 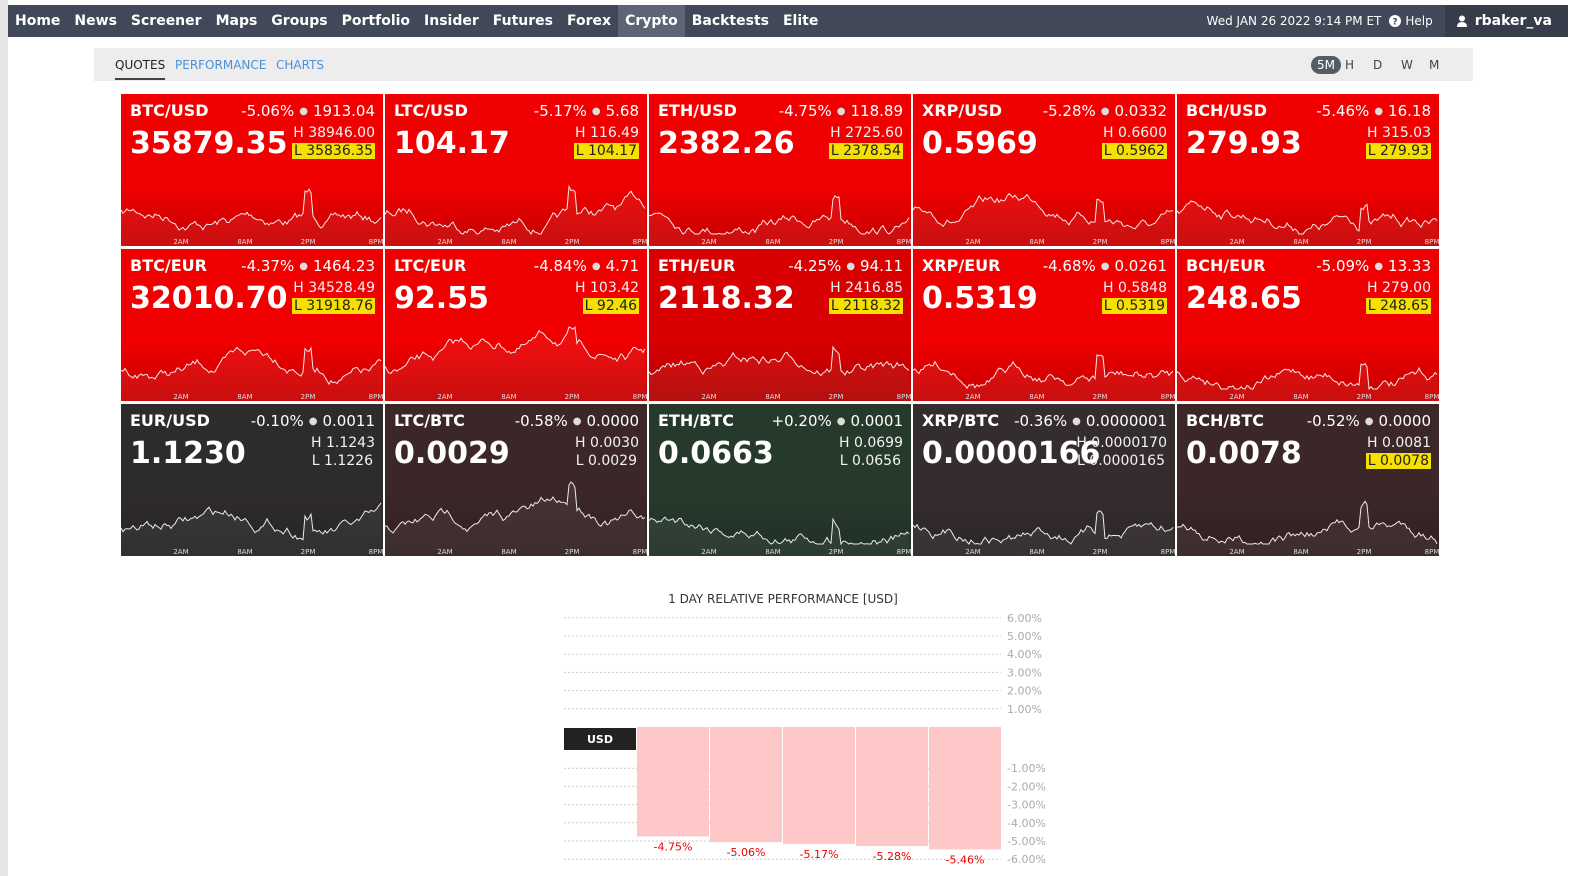 What do you see at coordinates (1434, 65) in the screenshot?
I see `tf: M` at bounding box center [1434, 65].